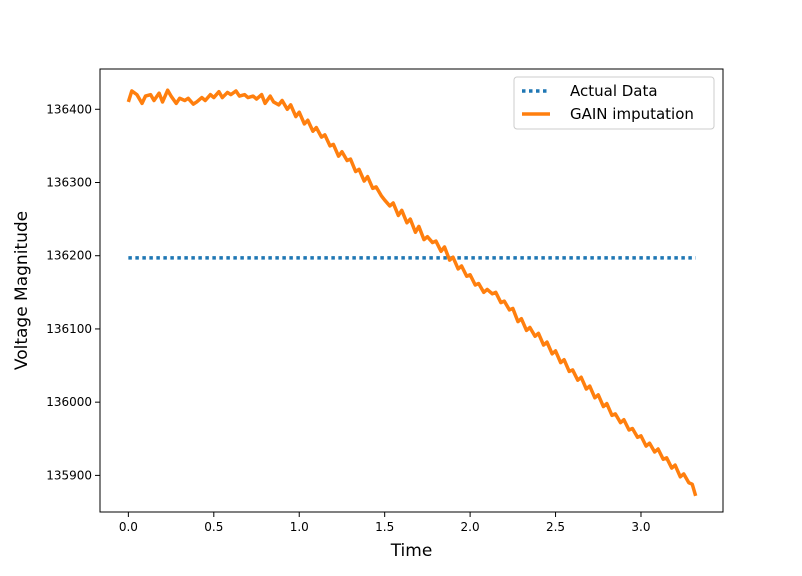  What do you see at coordinates (640, 527) in the screenshot?
I see `x-tick-label: 3.0` at bounding box center [640, 527].